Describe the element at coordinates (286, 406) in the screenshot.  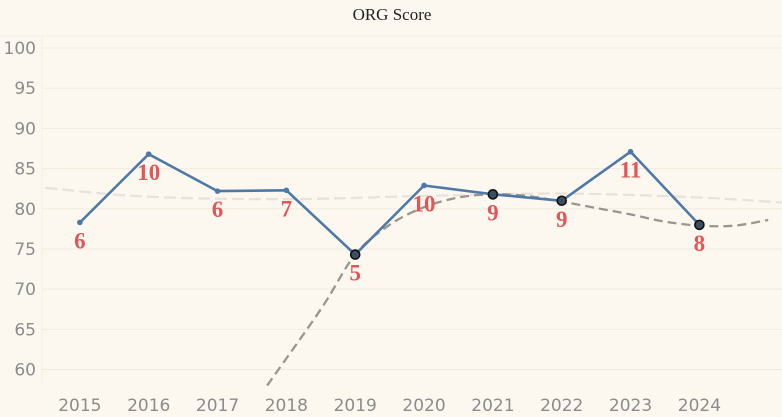
I see `x-tick-label: 2018` at that location.